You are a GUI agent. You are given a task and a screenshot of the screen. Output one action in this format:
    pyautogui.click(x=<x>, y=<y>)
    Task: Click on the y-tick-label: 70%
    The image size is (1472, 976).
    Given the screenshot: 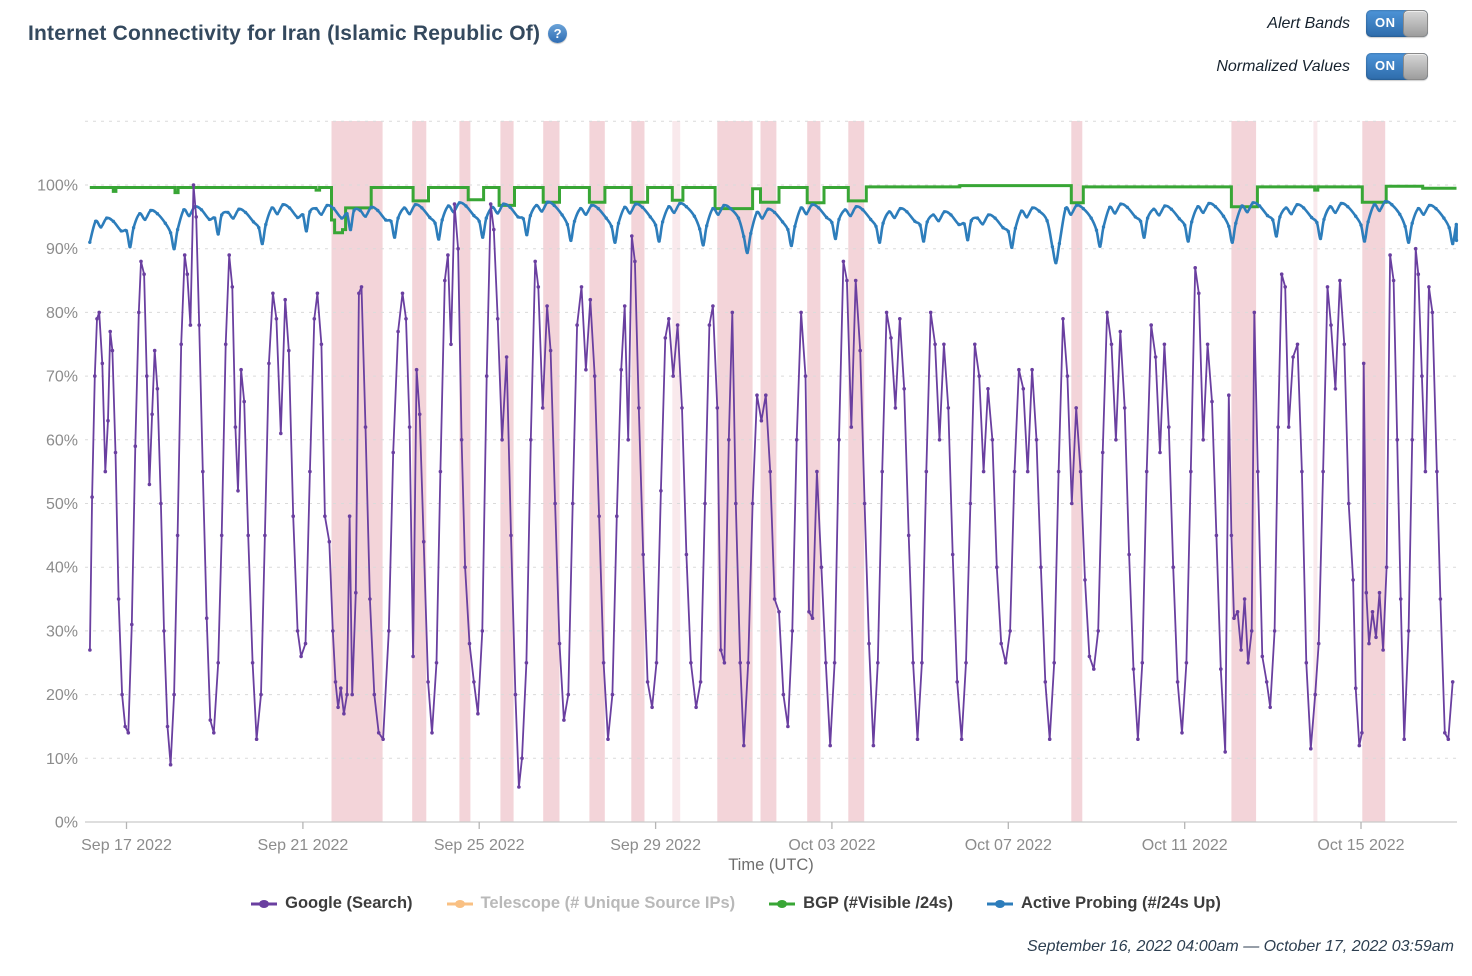 What is the action you would take?
    pyautogui.click(x=62, y=377)
    